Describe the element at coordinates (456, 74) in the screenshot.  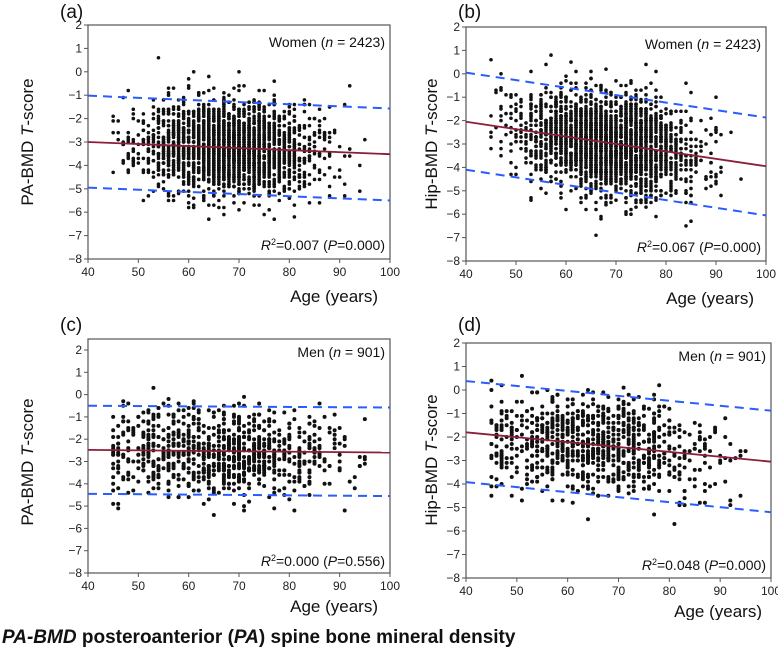
I see `y-tick-label: 0` at that location.